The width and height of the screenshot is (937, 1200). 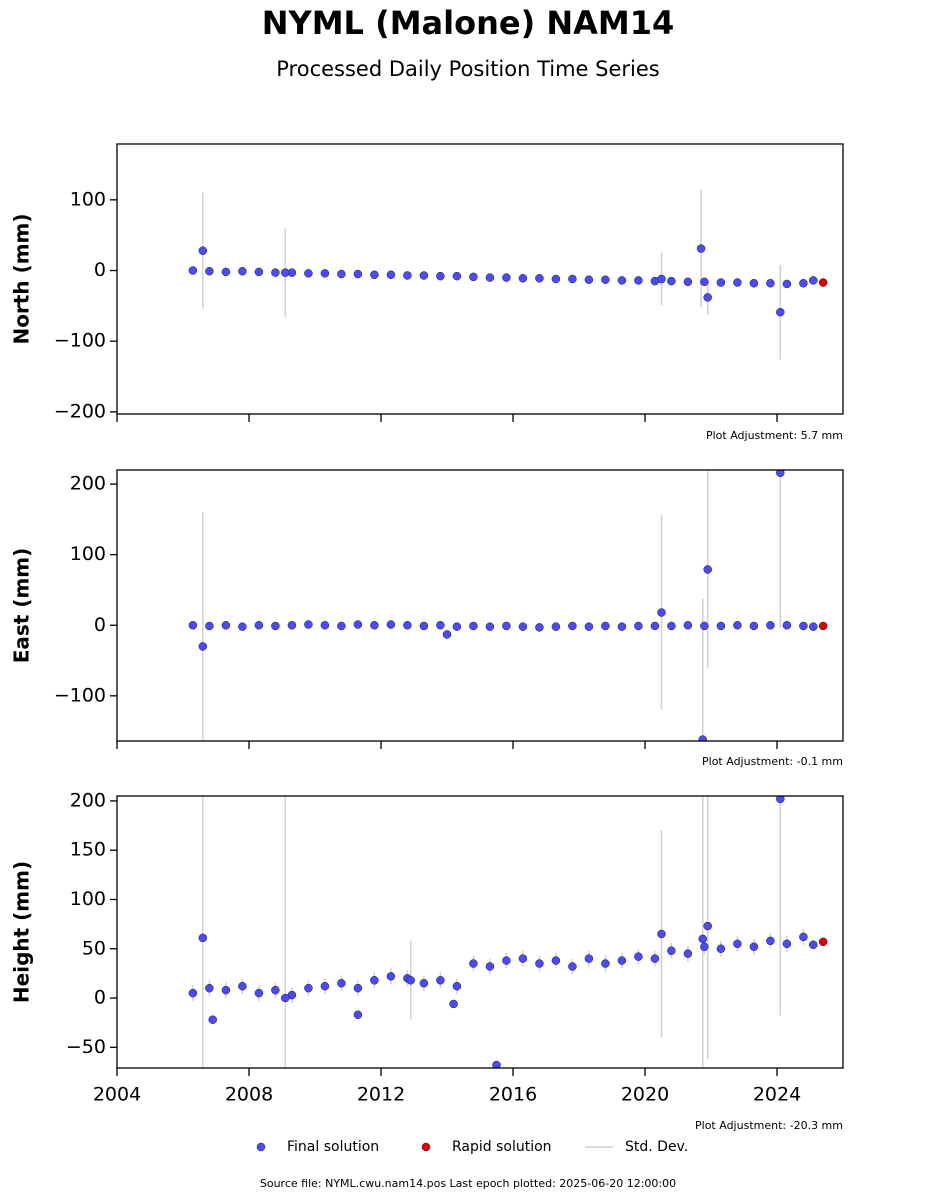 What do you see at coordinates (333, 1147) in the screenshot?
I see `legend-label: Final solution` at bounding box center [333, 1147].